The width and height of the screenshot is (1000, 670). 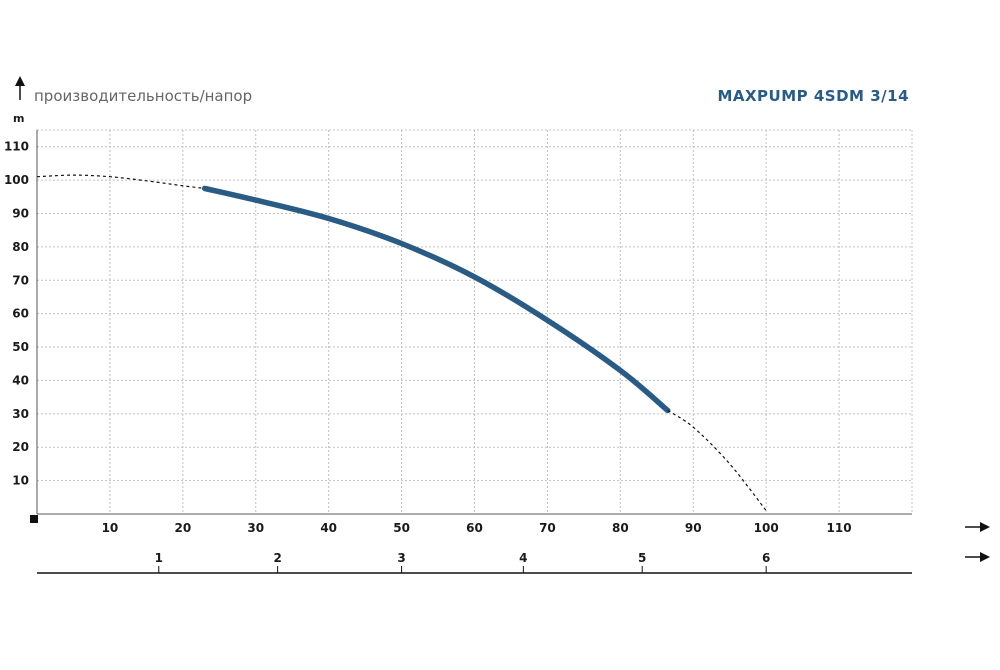 I want to click on y-axis-label: производительность/напор, so click(x=143, y=96).